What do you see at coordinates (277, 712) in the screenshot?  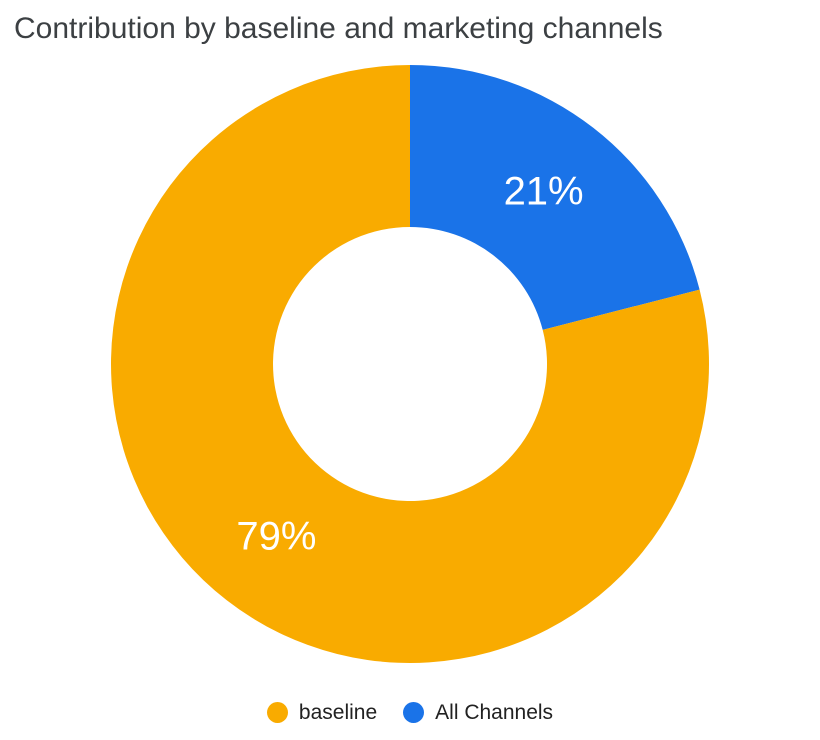 I see `baseline-swatch-icon` at bounding box center [277, 712].